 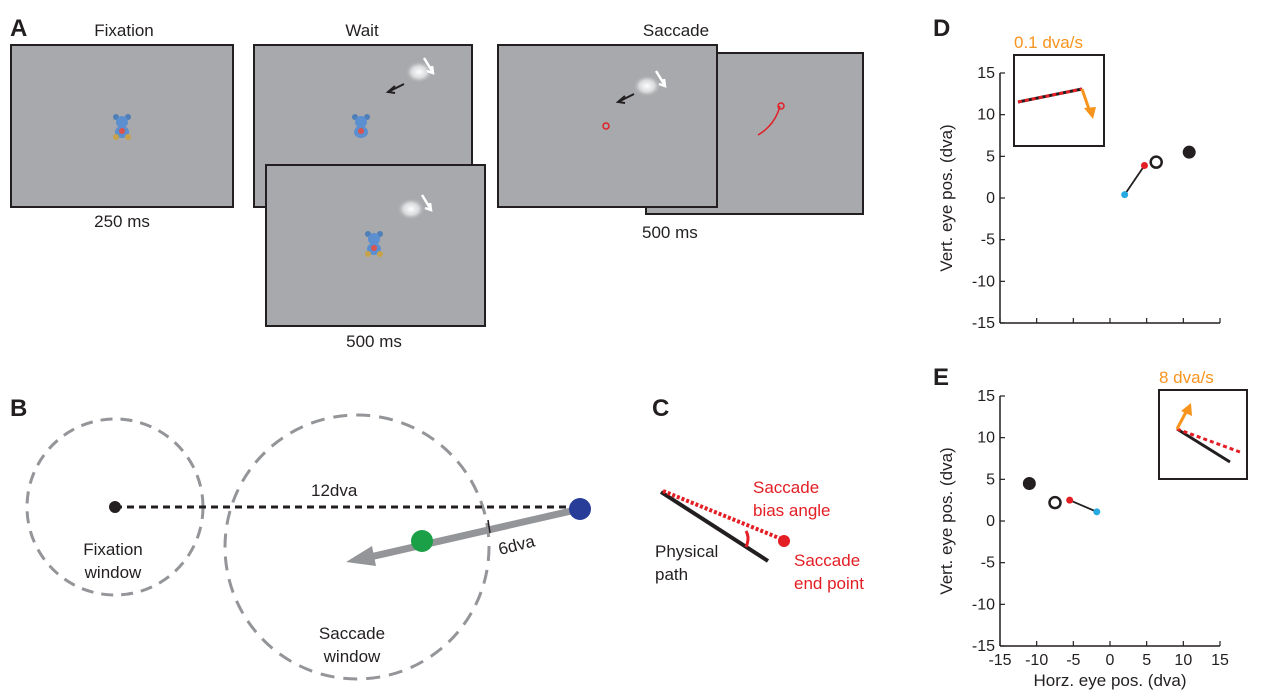 I want to click on radius-arrow, so click(x=475, y=533).